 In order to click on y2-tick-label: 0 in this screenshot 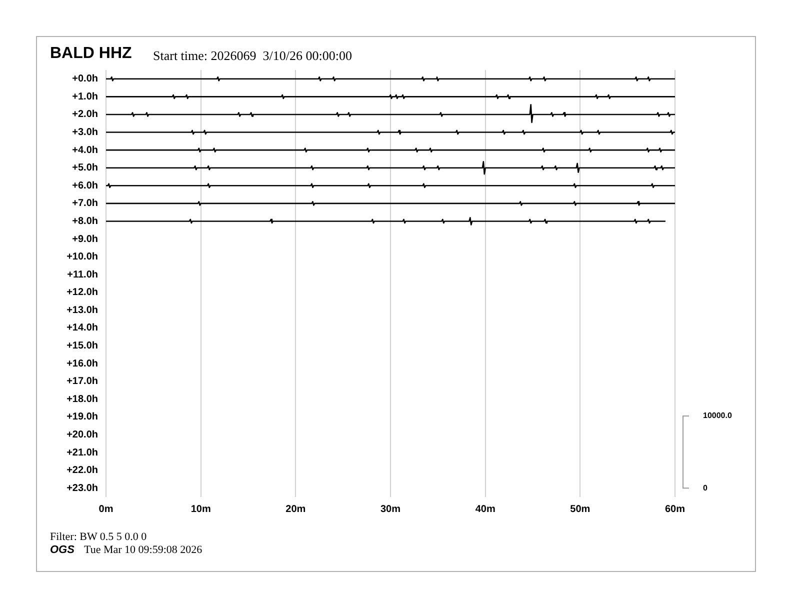, I will do `click(705, 487)`.